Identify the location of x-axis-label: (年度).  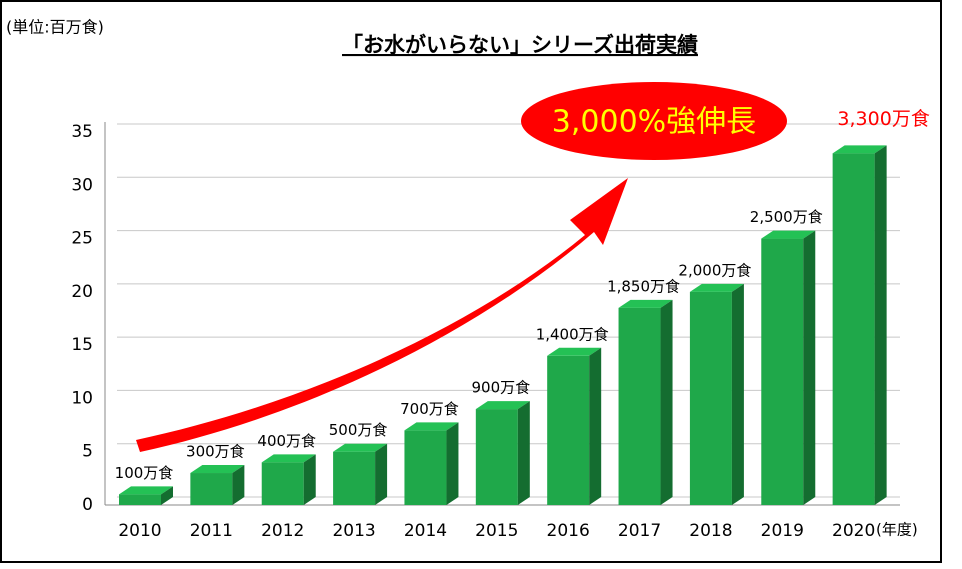
(897, 530).